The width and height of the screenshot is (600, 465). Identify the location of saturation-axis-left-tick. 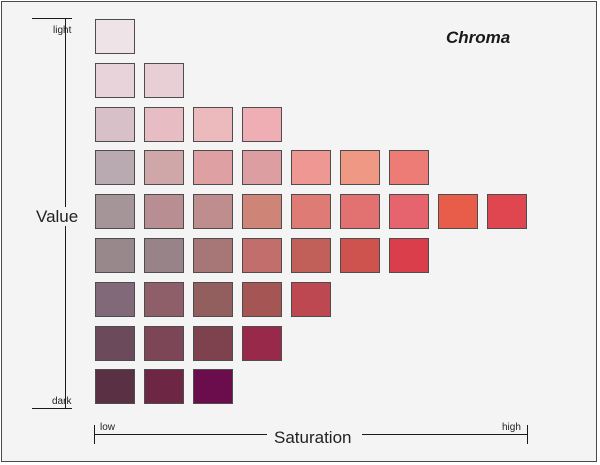
(94, 434).